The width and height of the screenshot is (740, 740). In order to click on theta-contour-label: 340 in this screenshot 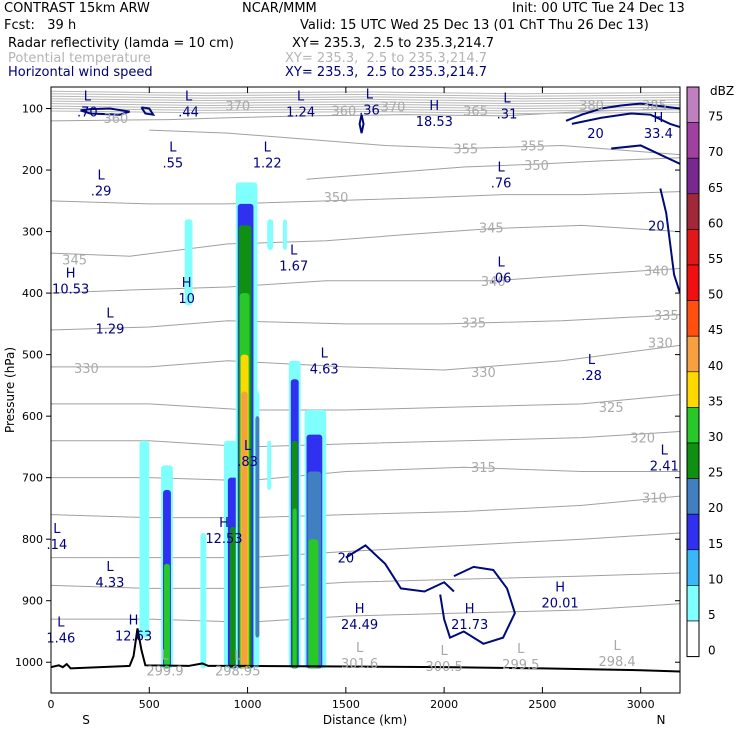, I will do `click(493, 282)`.